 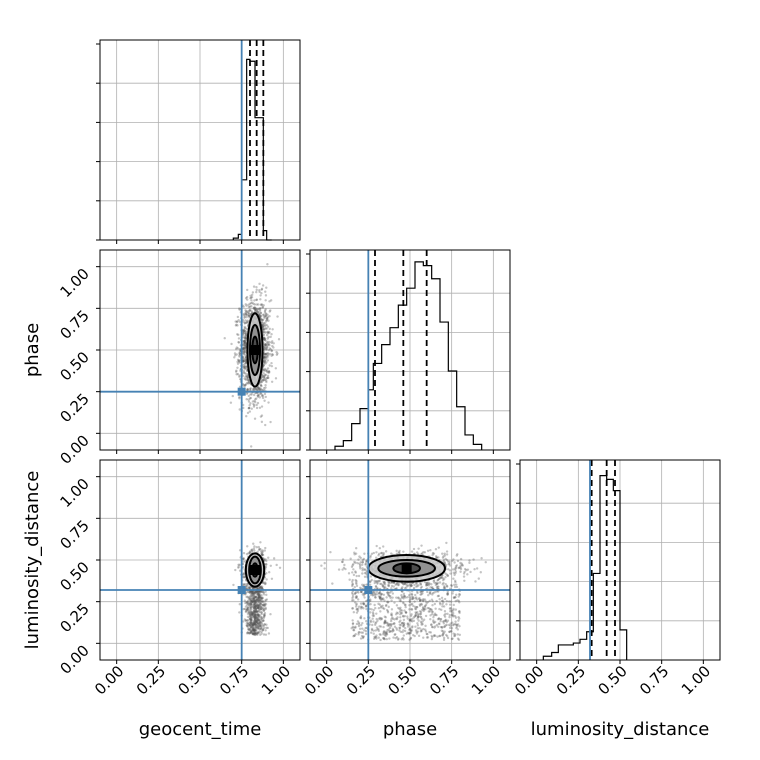 What do you see at coordinates (234, 680) in the screenshot?
I see `x-tick-label: 0.75` at bounding box center [234, 680].